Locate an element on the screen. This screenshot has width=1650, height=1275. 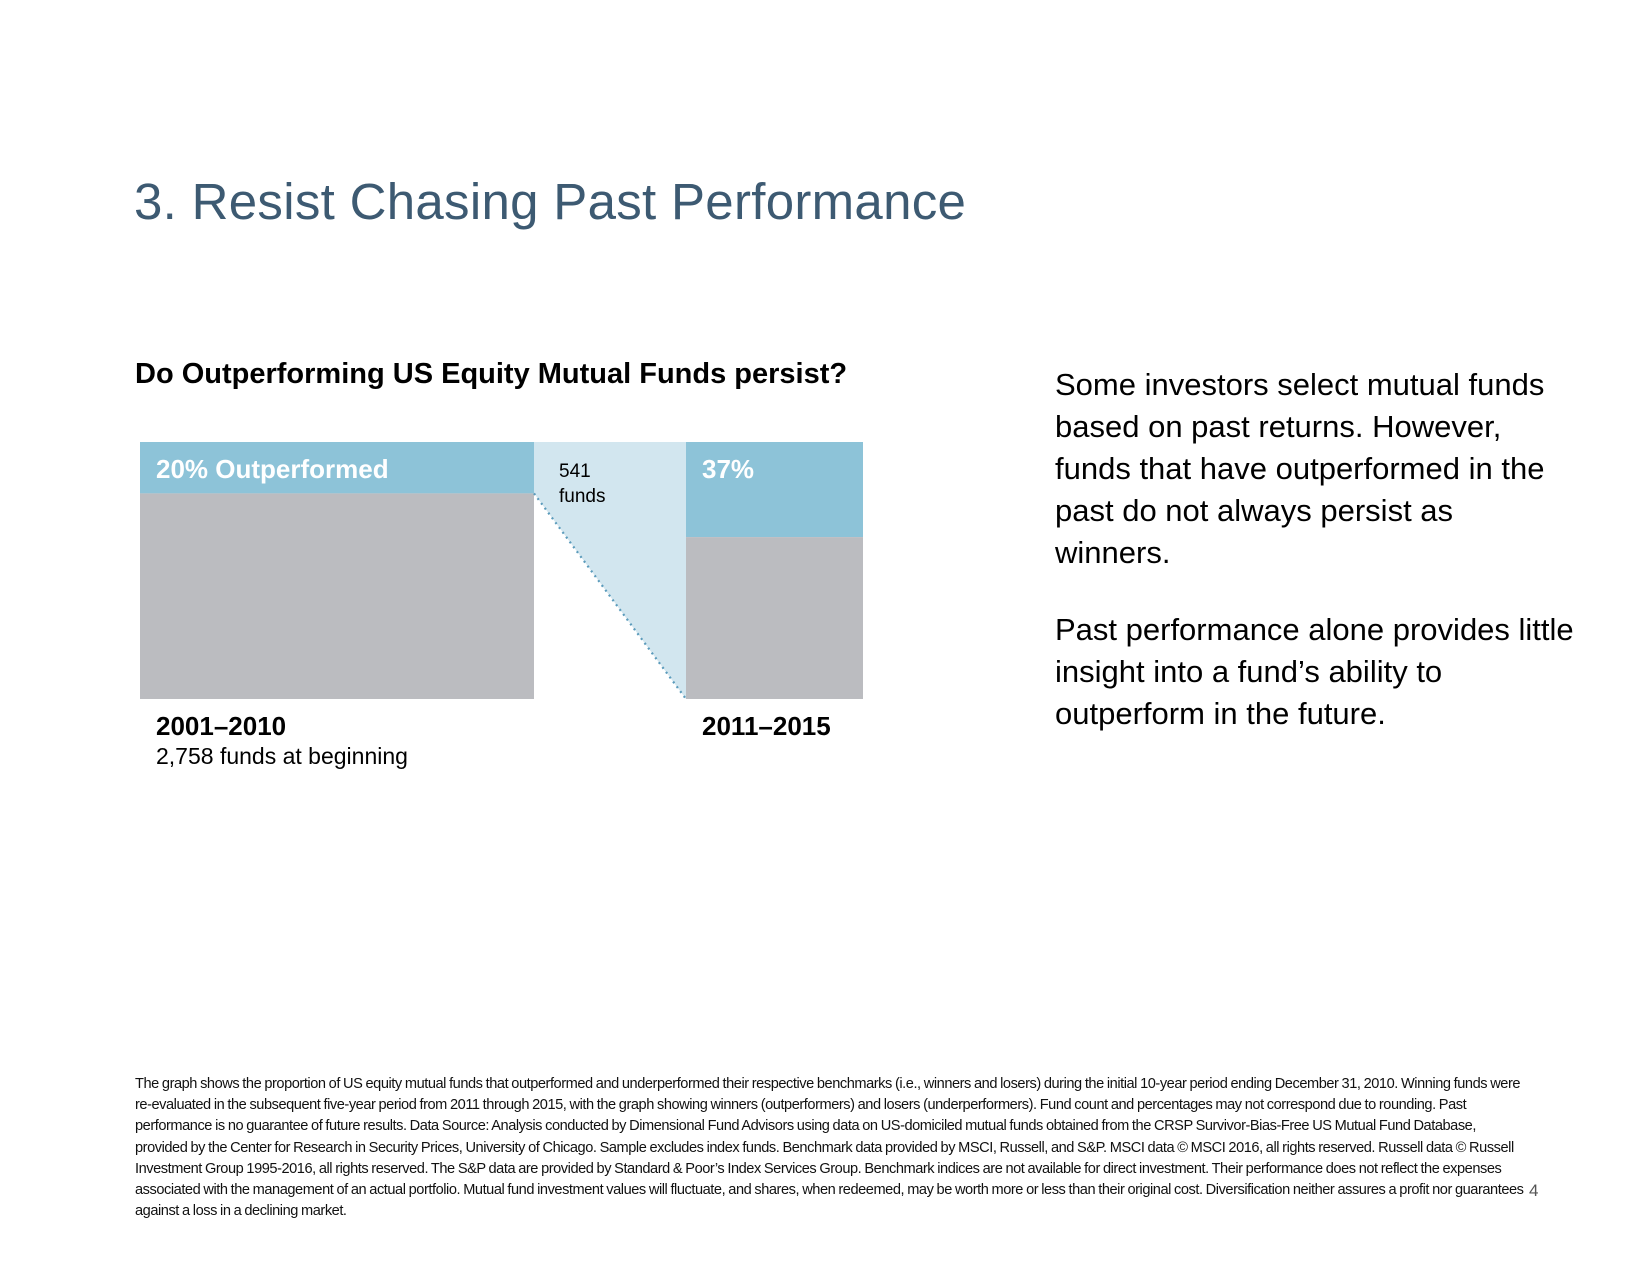
connector-label-line-0: 541 is located at coordinates (575, 471).